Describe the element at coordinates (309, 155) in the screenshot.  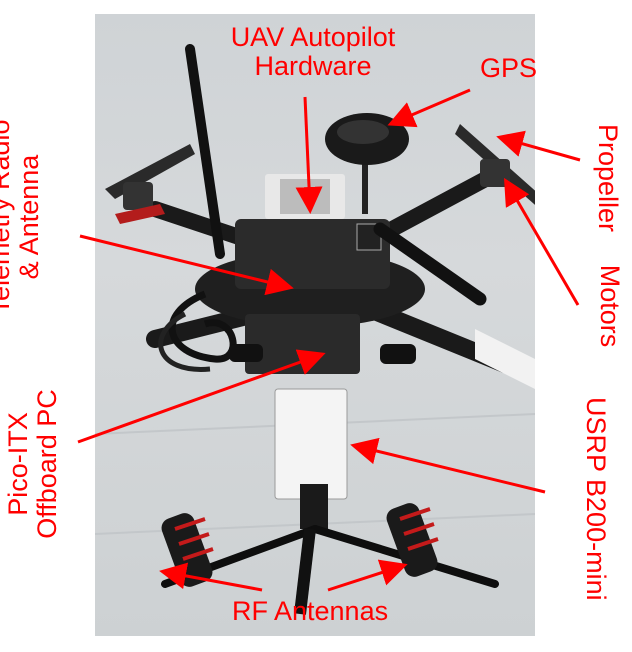
I see `autopilot-arrow` at that location.